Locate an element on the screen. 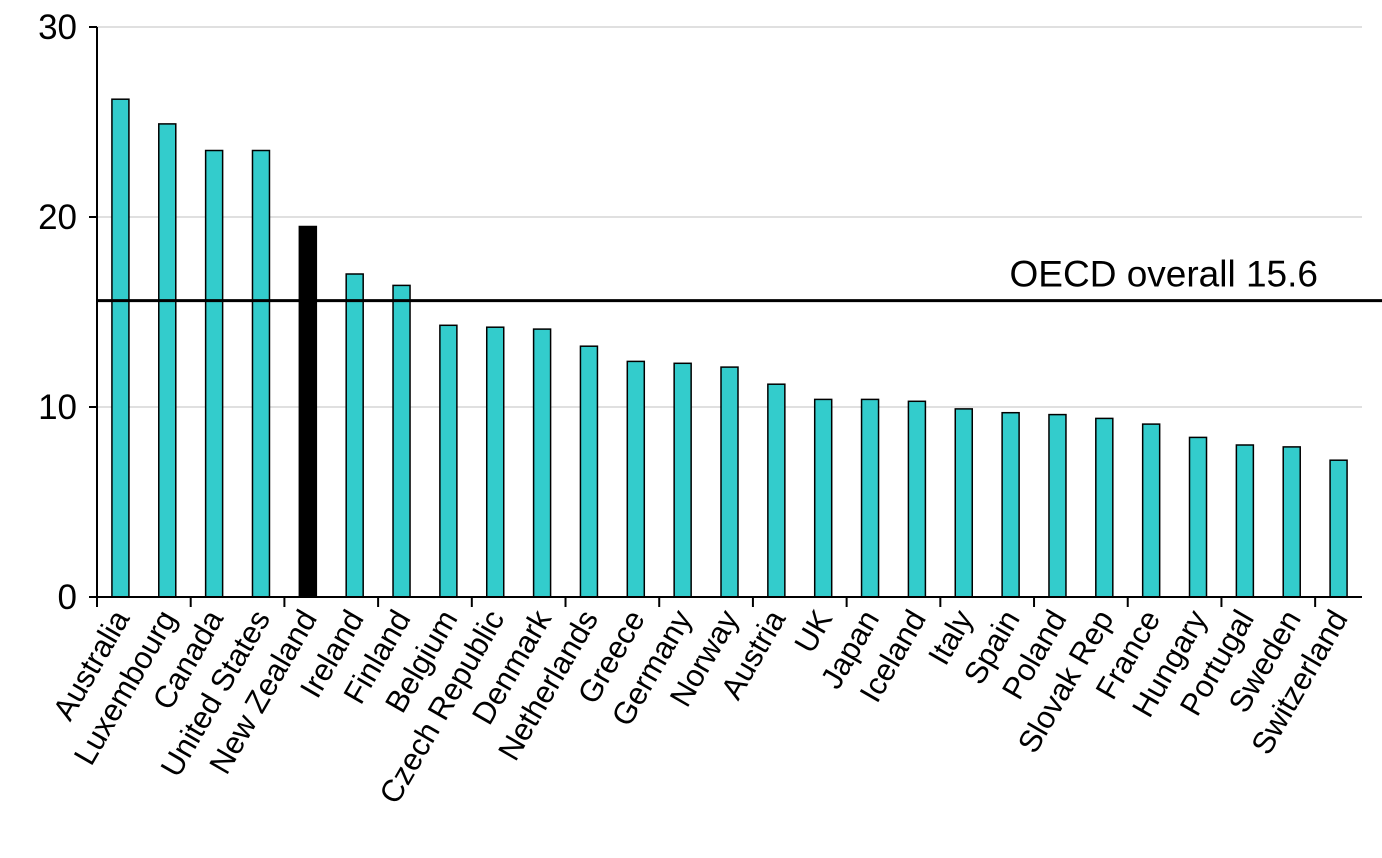  y-tick-label: 10 is located at coordinates (57, 407).